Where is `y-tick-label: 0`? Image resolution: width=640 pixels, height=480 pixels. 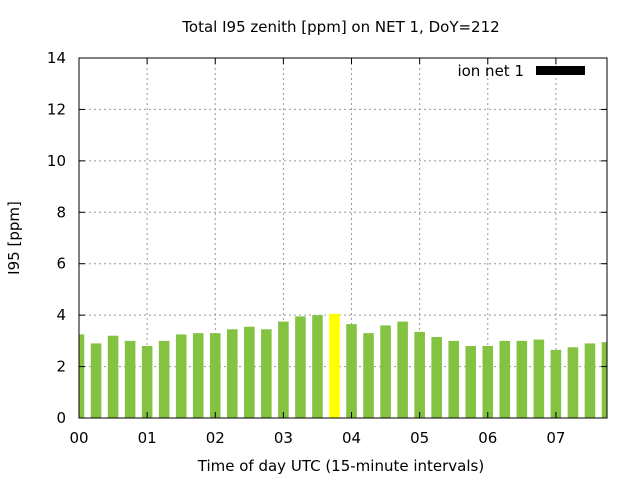 y-tick-label: 0 is located at coordinates (61, 418).